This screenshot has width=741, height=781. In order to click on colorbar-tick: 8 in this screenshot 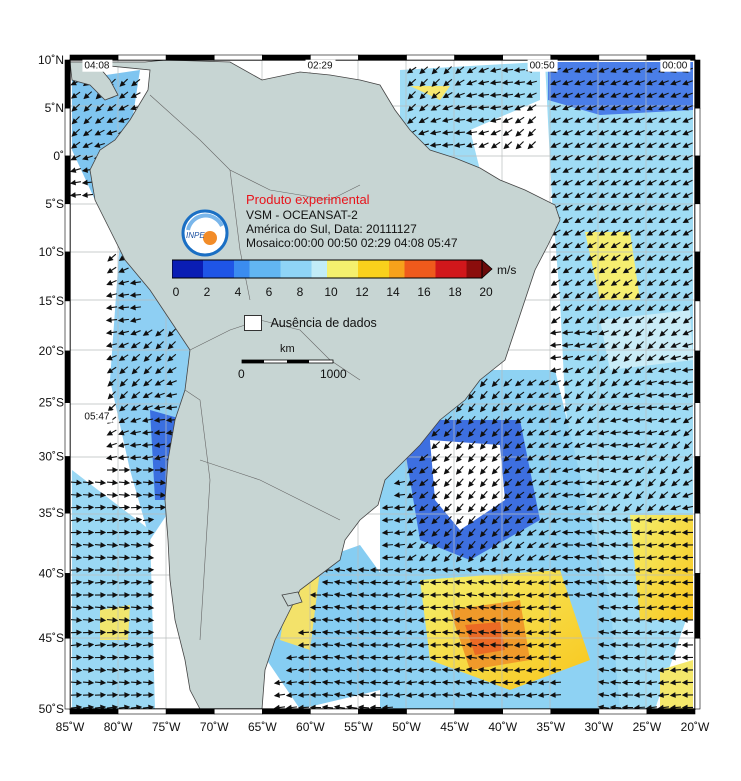, I will do `click(300, 292)`.